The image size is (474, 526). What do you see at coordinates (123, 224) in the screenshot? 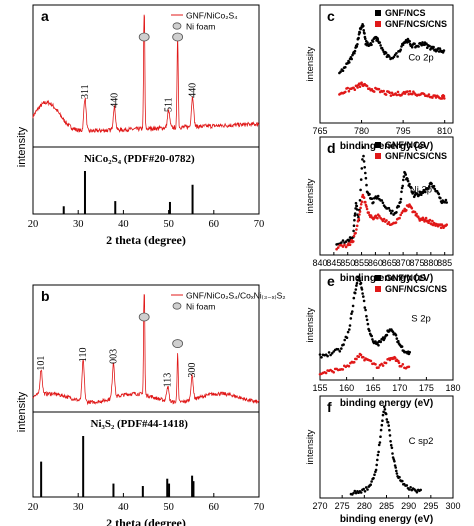
I see `x-tick-label: 40` at bounding box center [123, 224].